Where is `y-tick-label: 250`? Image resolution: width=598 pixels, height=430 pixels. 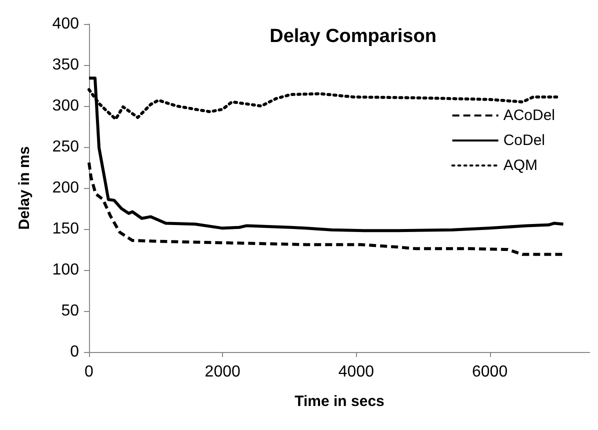
y-tick-label: 250 is located at coordinates (66, 147).